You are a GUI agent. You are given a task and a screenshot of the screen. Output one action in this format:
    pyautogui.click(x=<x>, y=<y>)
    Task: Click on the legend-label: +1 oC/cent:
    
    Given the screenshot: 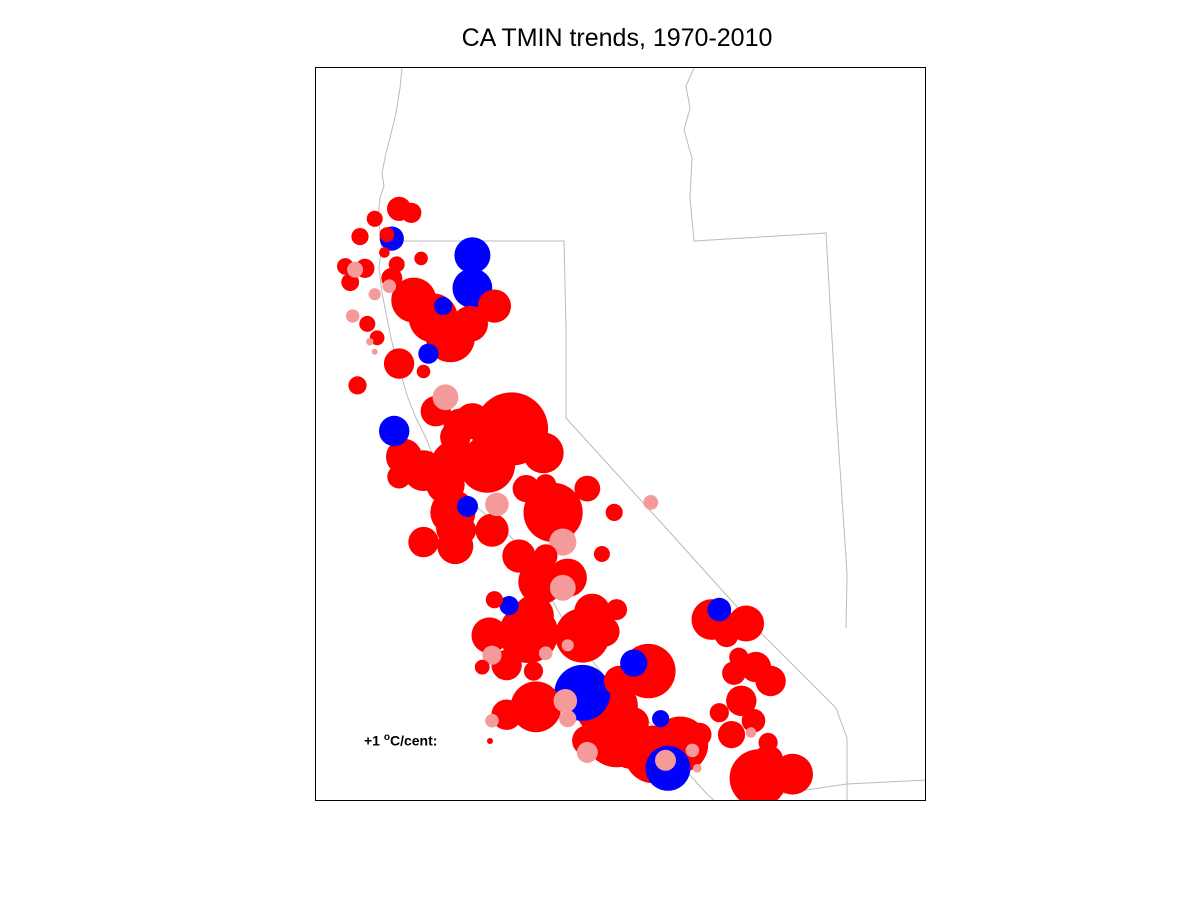 What is the action you would take?
    pyautogui.click(x=400, y=740)
    